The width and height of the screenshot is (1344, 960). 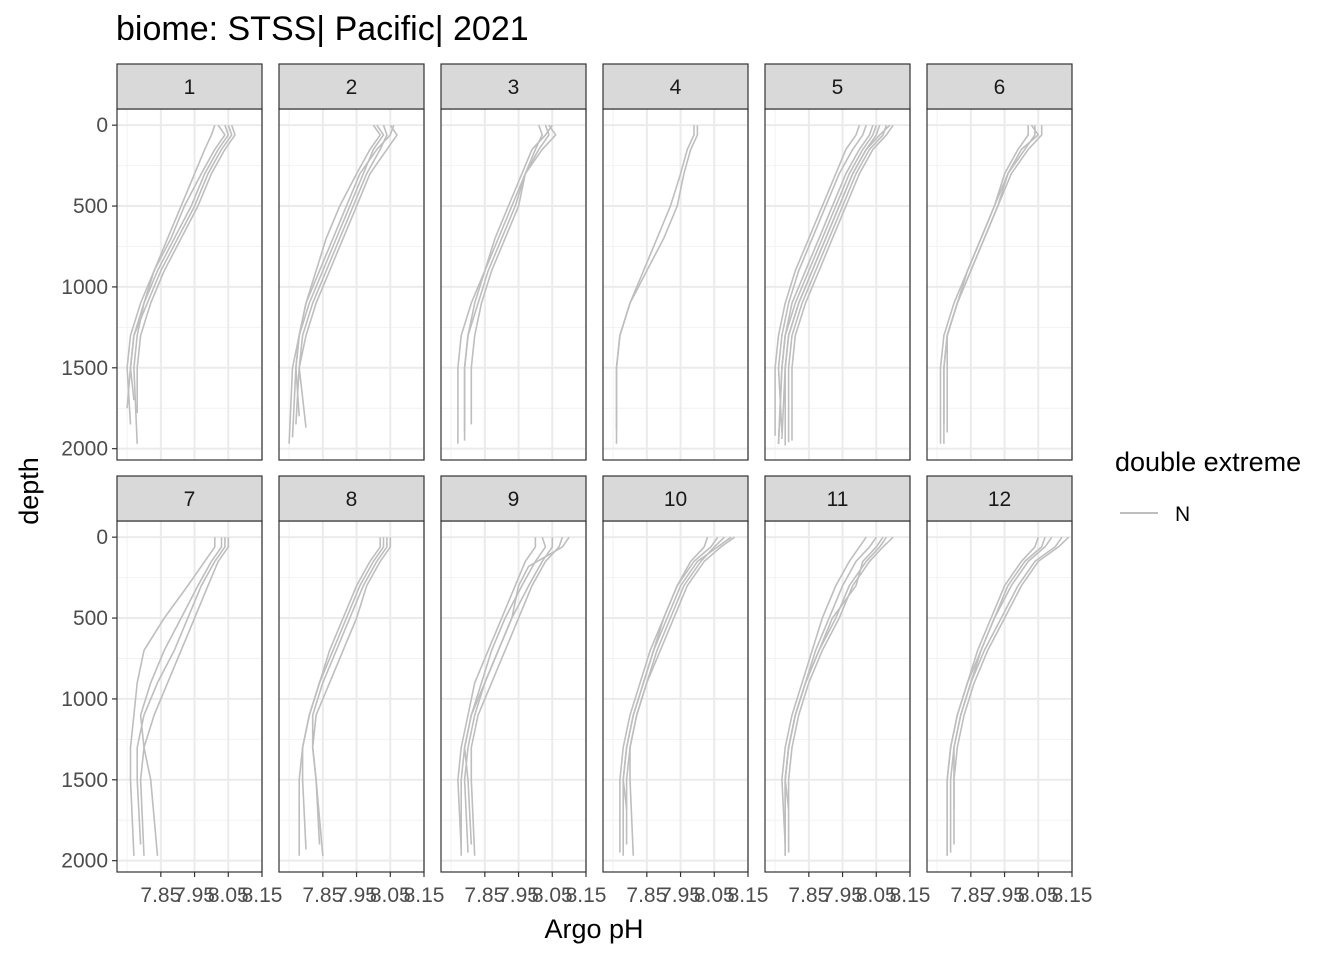 I want to click on facet-strip-label: 5, so click(x=838, y=87).